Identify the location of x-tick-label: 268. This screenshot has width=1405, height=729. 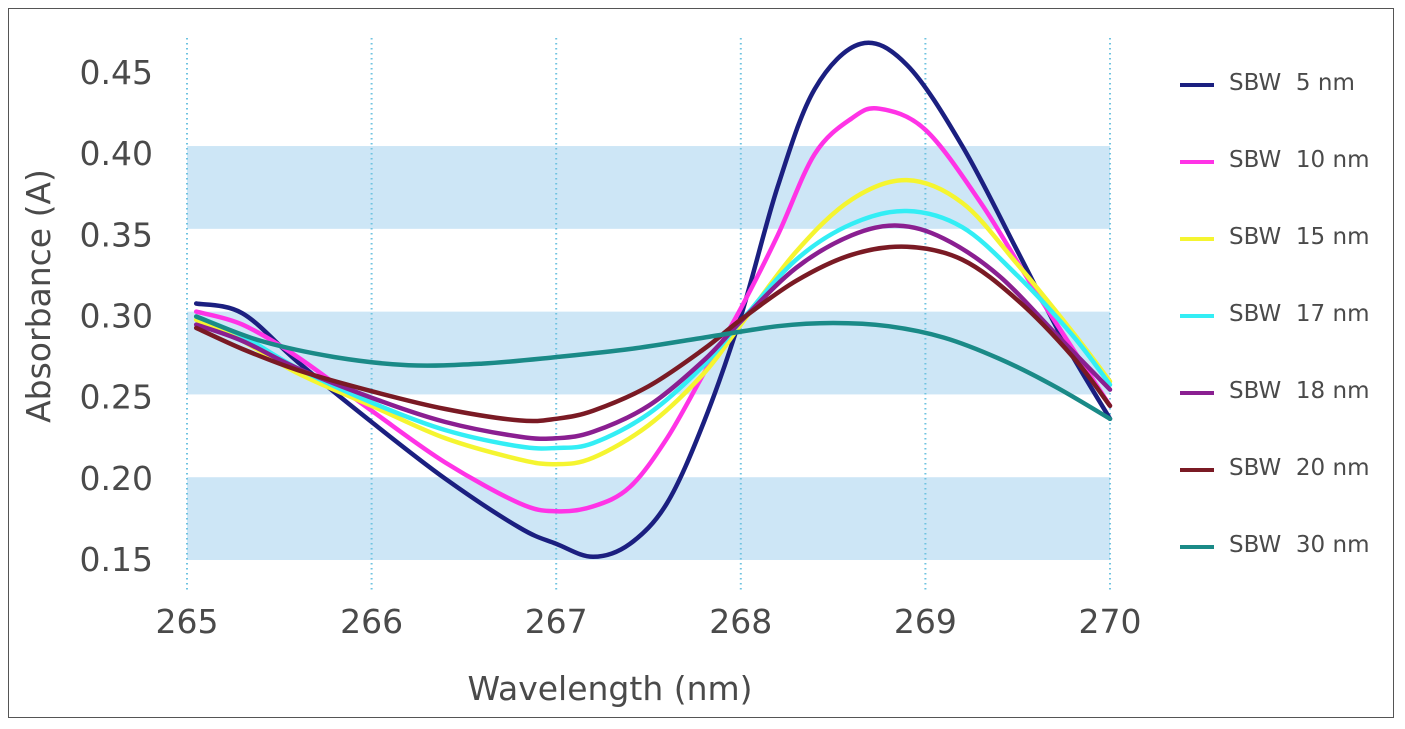
(740, 621).